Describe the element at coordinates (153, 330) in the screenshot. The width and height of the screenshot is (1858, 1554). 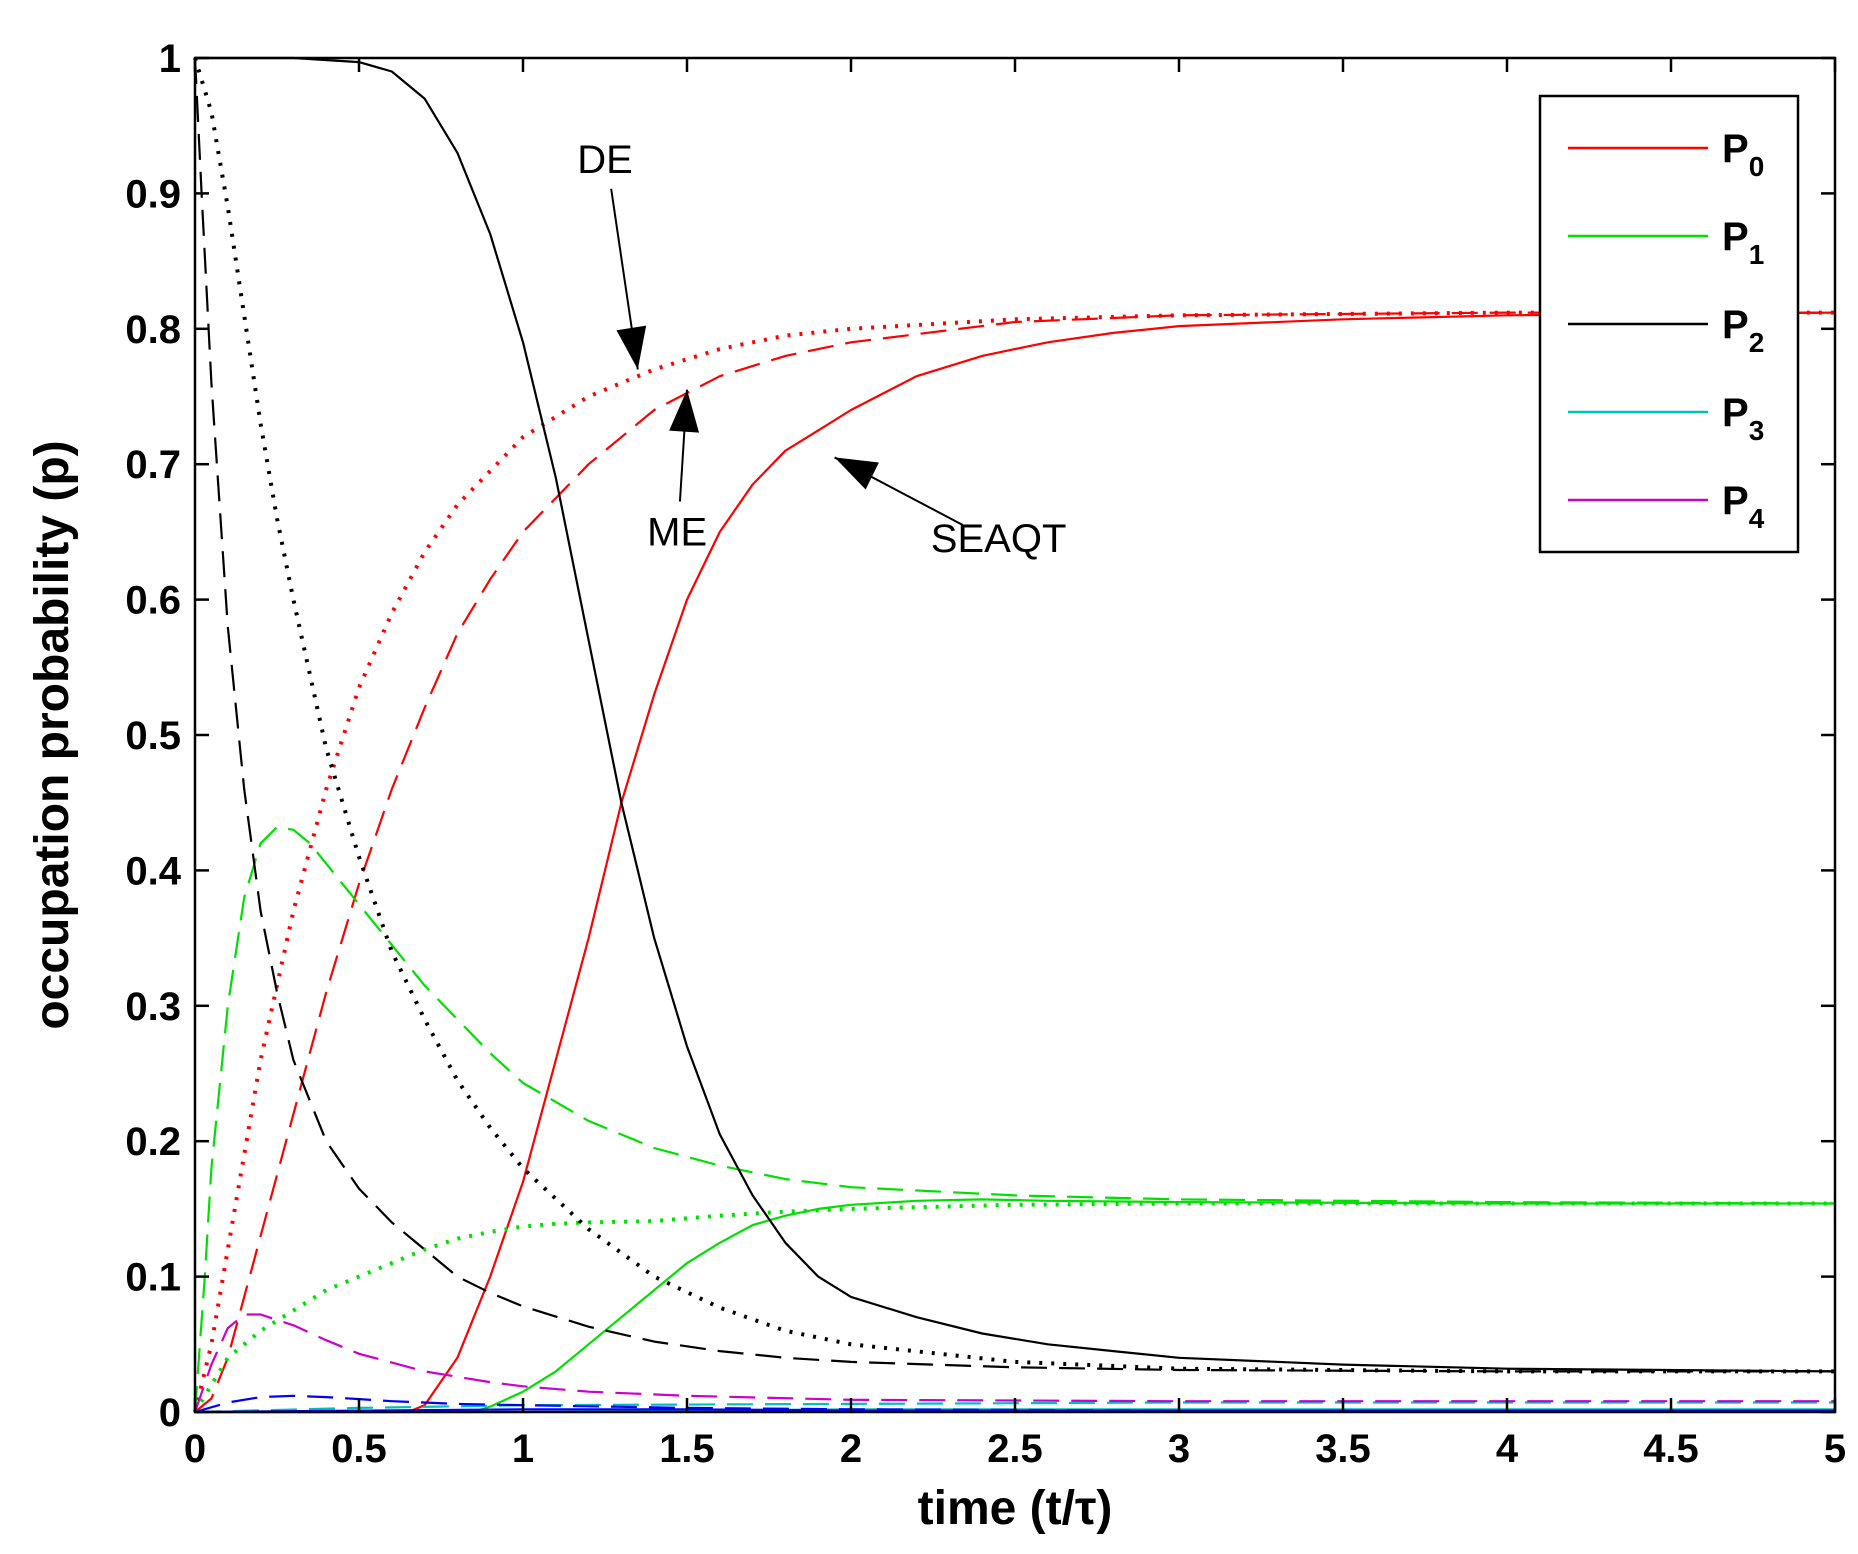
I see `y-tick-label: 0.8` at that location.